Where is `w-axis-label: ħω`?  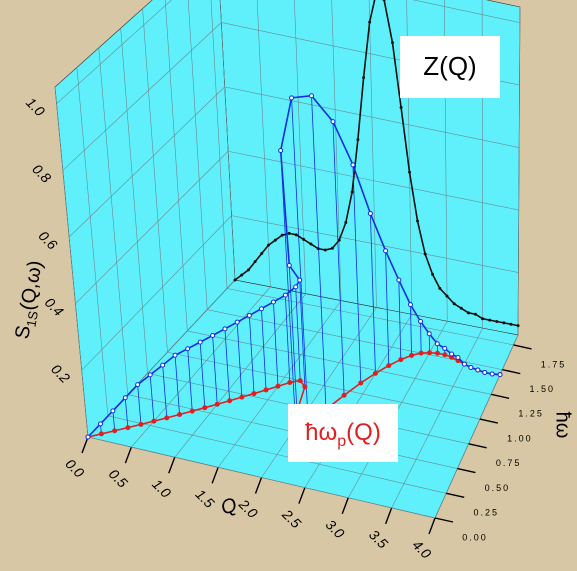
w-axis-label: ħω is located at coordinates (563, 425).